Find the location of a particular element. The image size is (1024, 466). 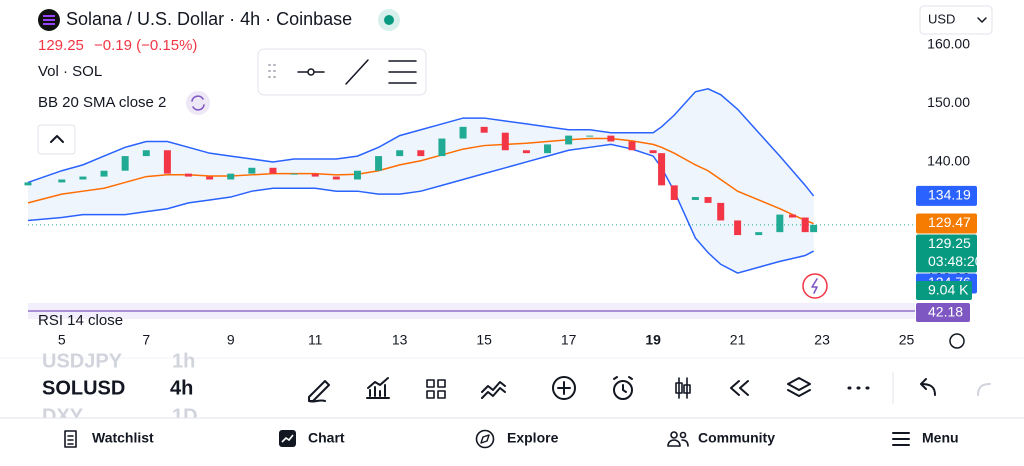

rsi-badge-label: 42.18 is located at coordinates (945, 312).